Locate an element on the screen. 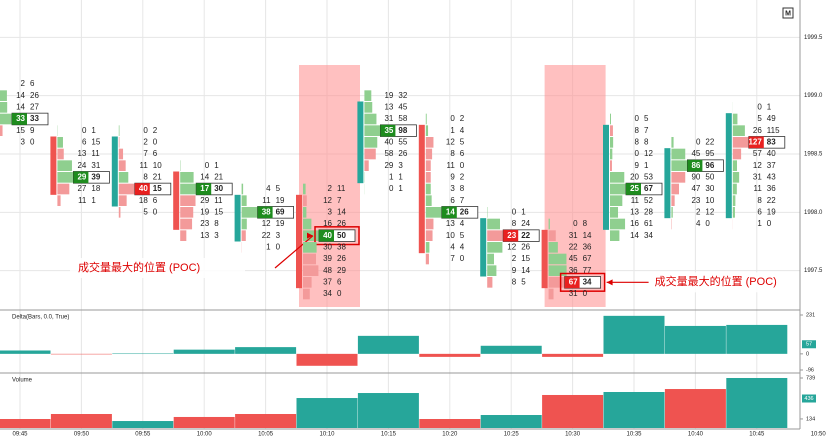 Image resolution: width=831 pixels, height=440 pixels. ask-value: 19 is located at coordinates (771, 211).